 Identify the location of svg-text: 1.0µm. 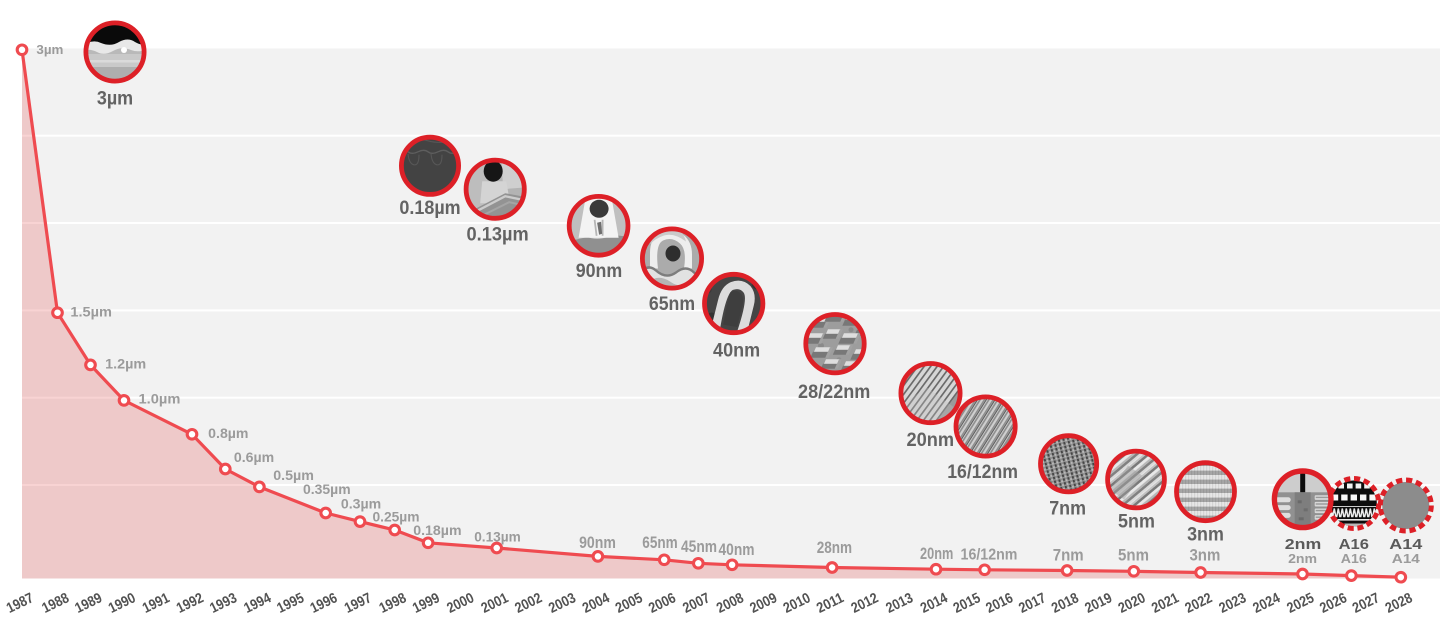
(160, 399).